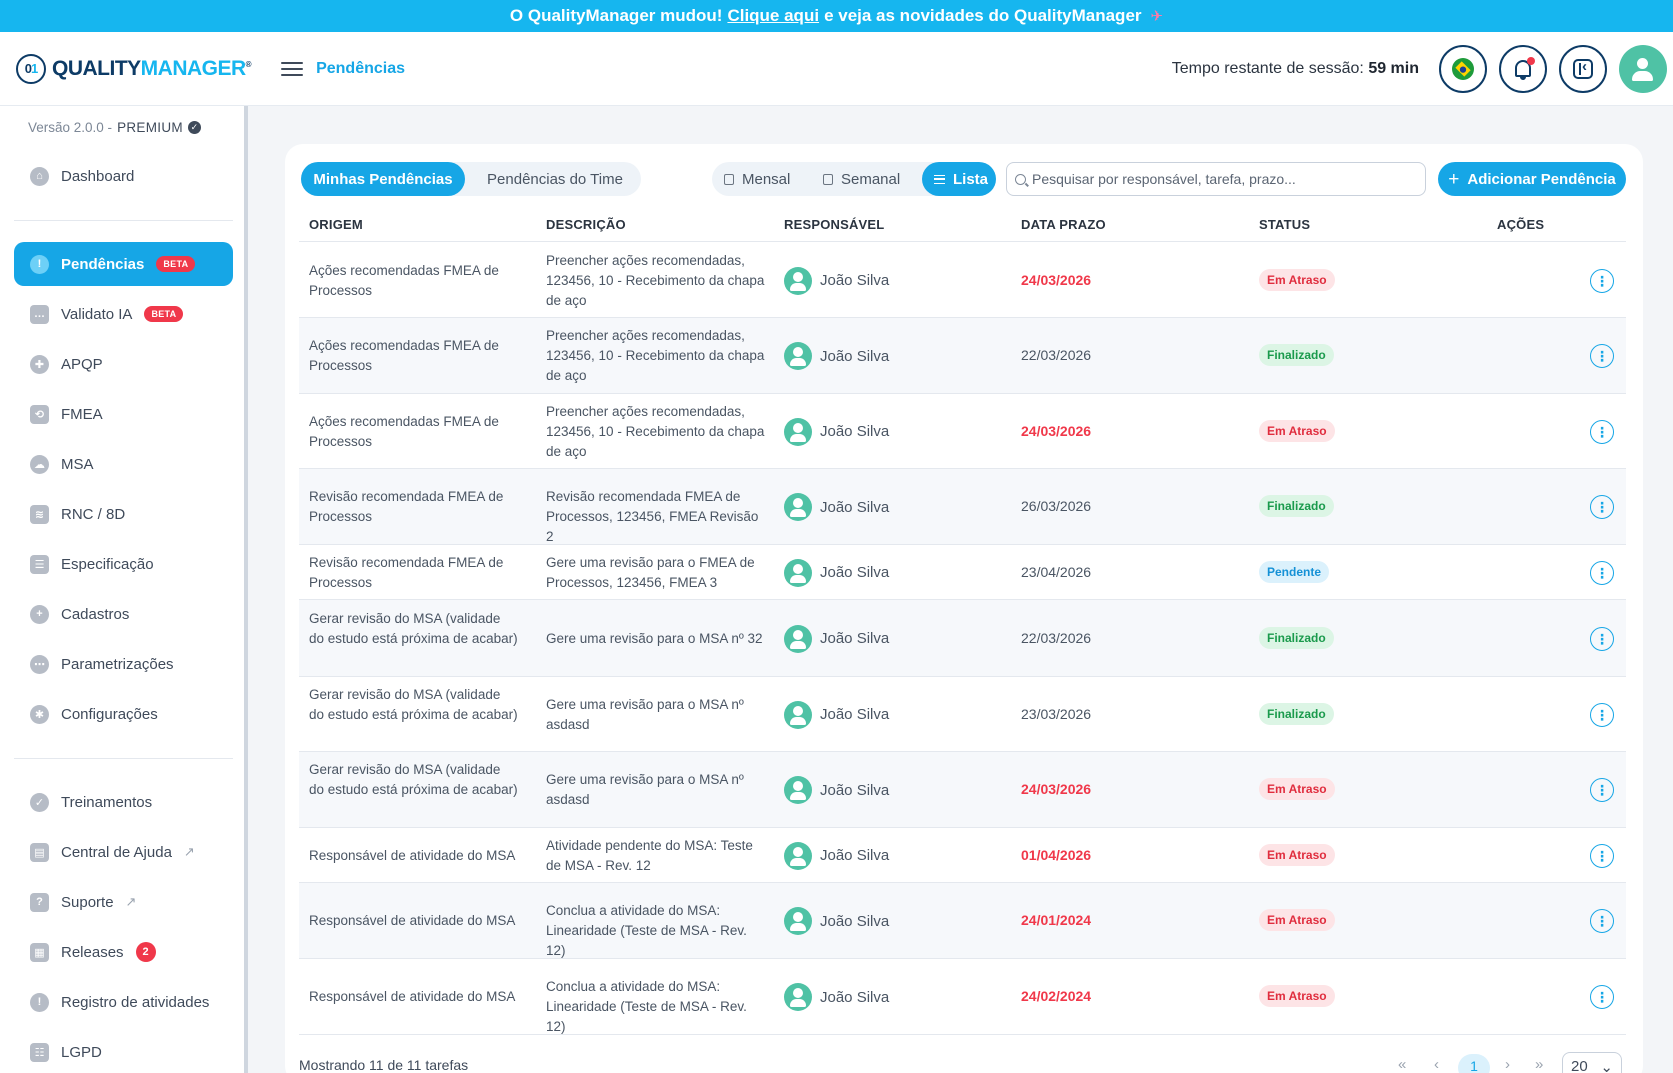  I want to click on sidebar-item-cadastros: + Cadastros, so click(123, 614).